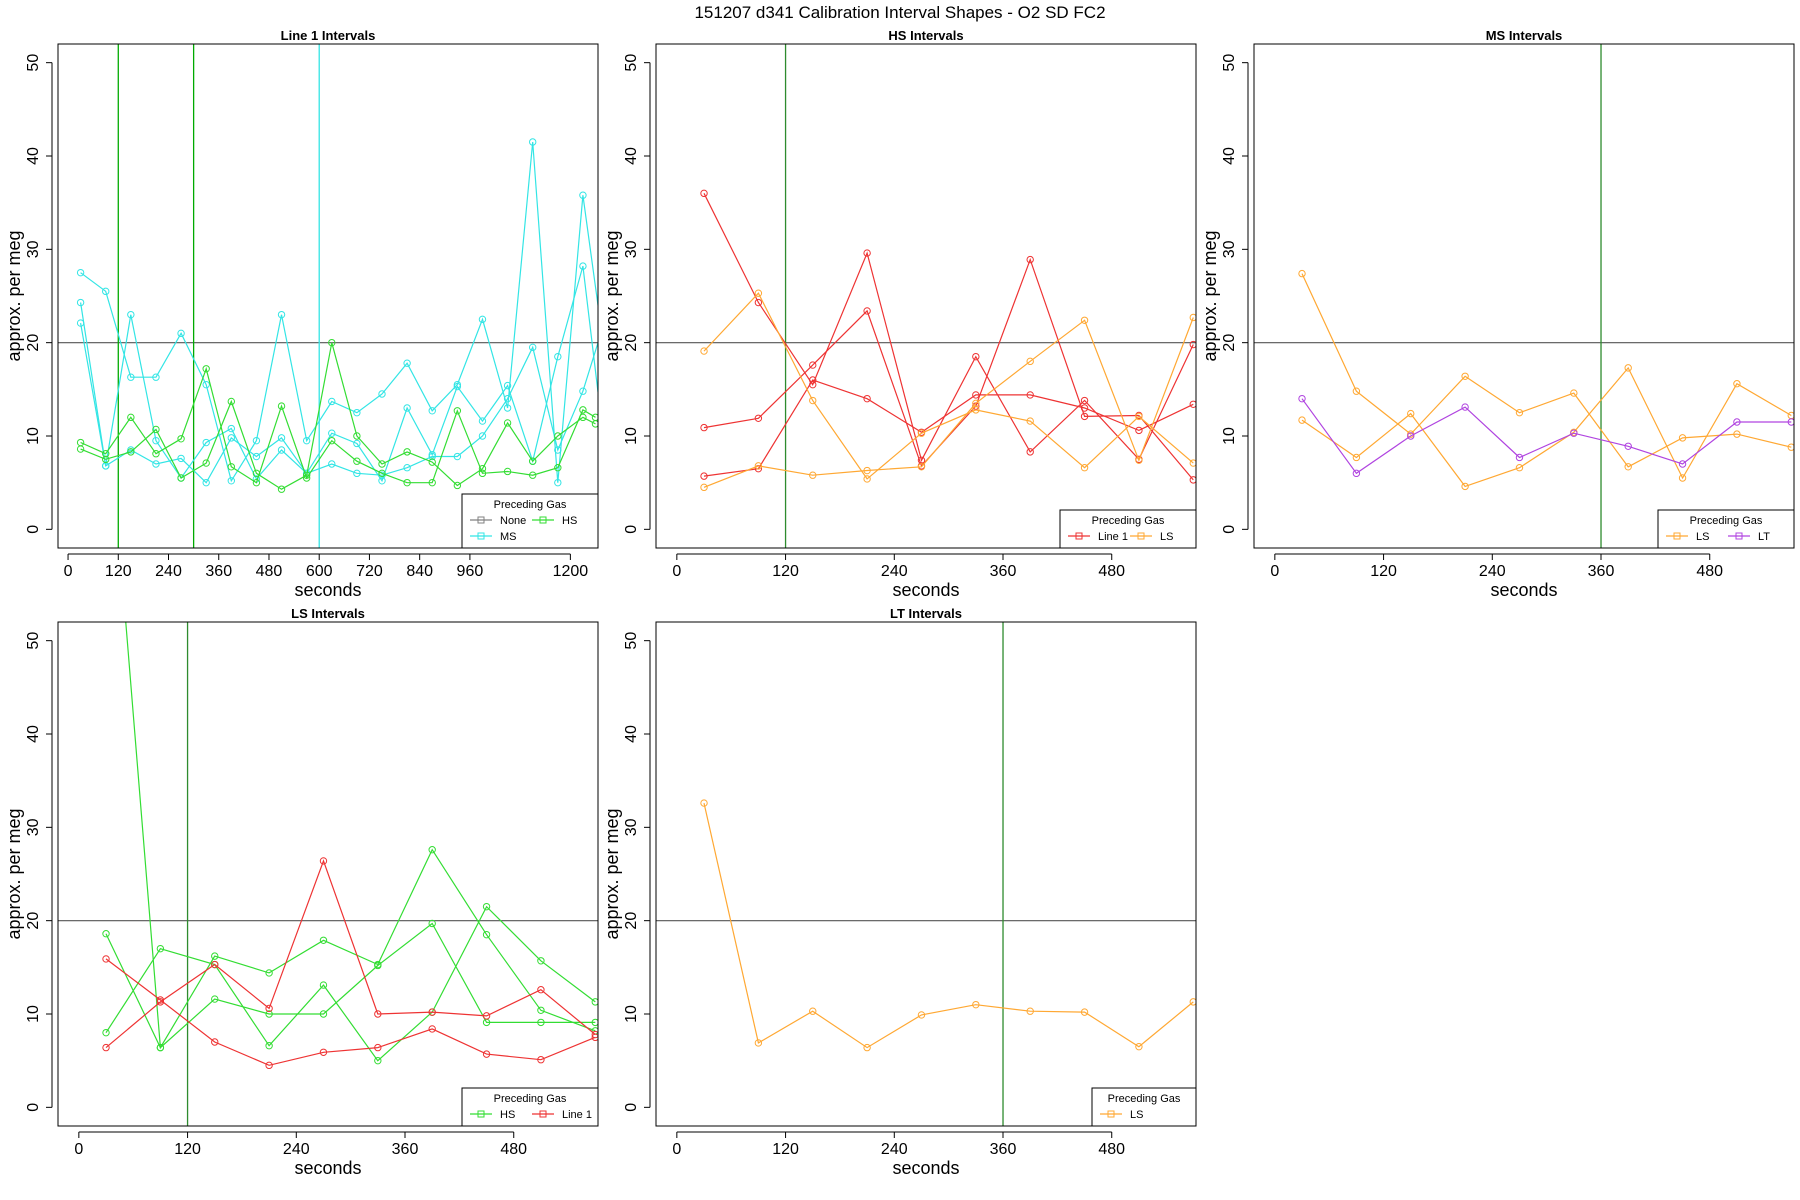 The height and width of the screenshot is (1200, 1800). I want to click on x-axis: 0 120 240 360 480 600 720 840 960 1200 seconds, so click(326, 576).